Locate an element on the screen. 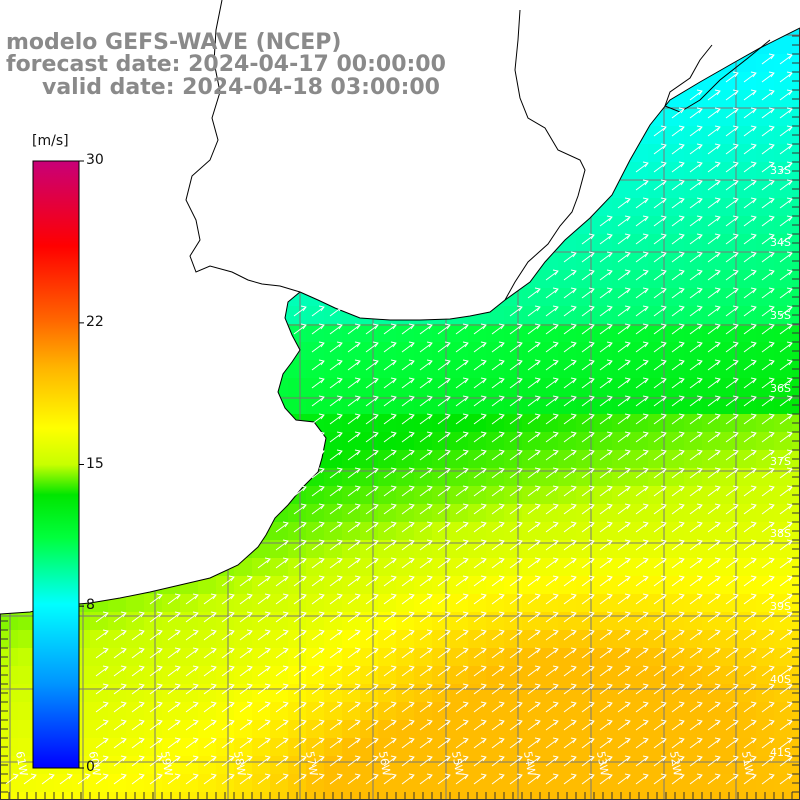 The height and width of the screenshot is (800, 800). lagoon-line is located at coordinates (717, 76).